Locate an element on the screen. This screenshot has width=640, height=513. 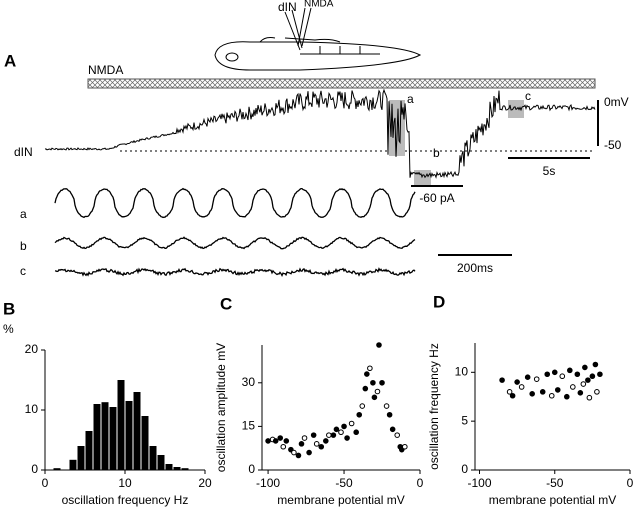
sweep-label: b is located at coordinates (23, 246).